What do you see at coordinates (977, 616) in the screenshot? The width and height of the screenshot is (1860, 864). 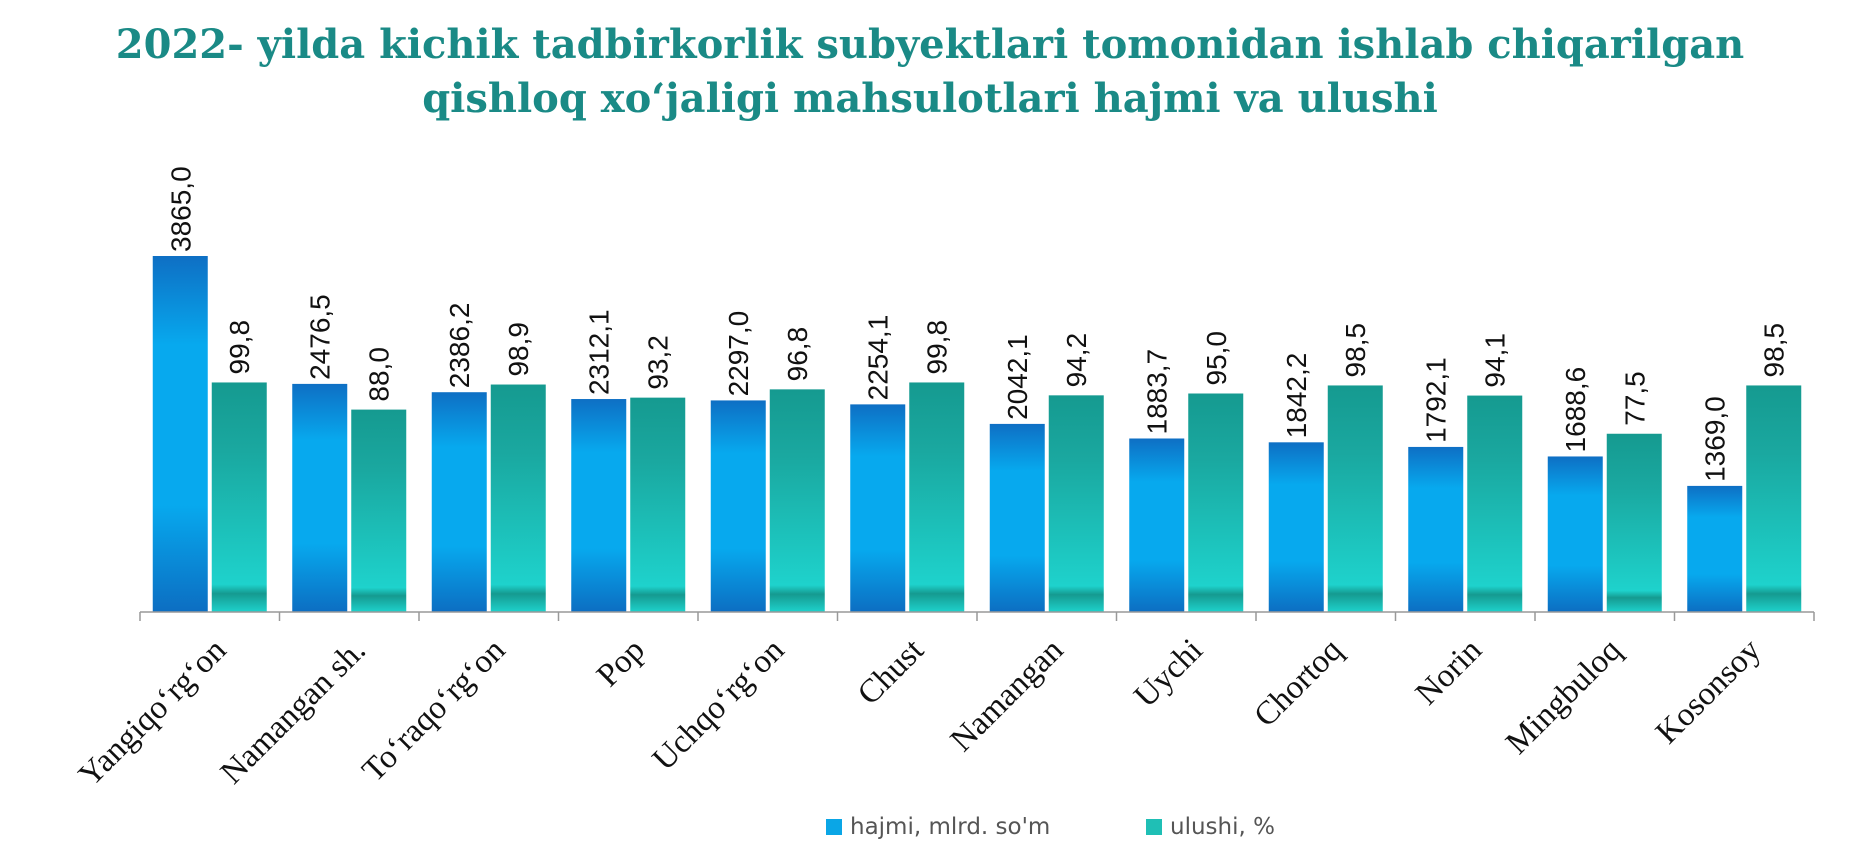 I see `x-axis` at bounding box center [977, 616].